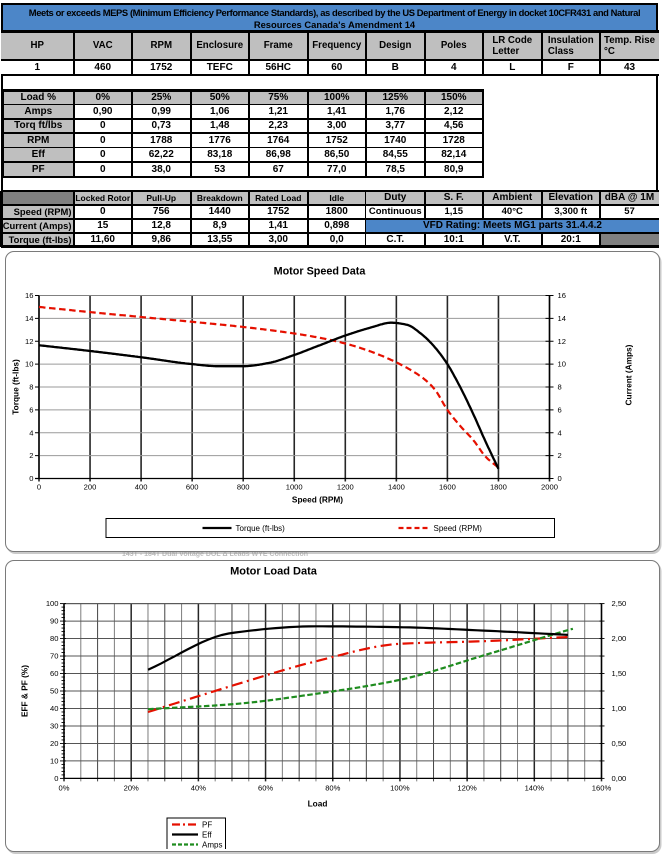  I want to click on svg-text: 1,50, so click(618, 673).